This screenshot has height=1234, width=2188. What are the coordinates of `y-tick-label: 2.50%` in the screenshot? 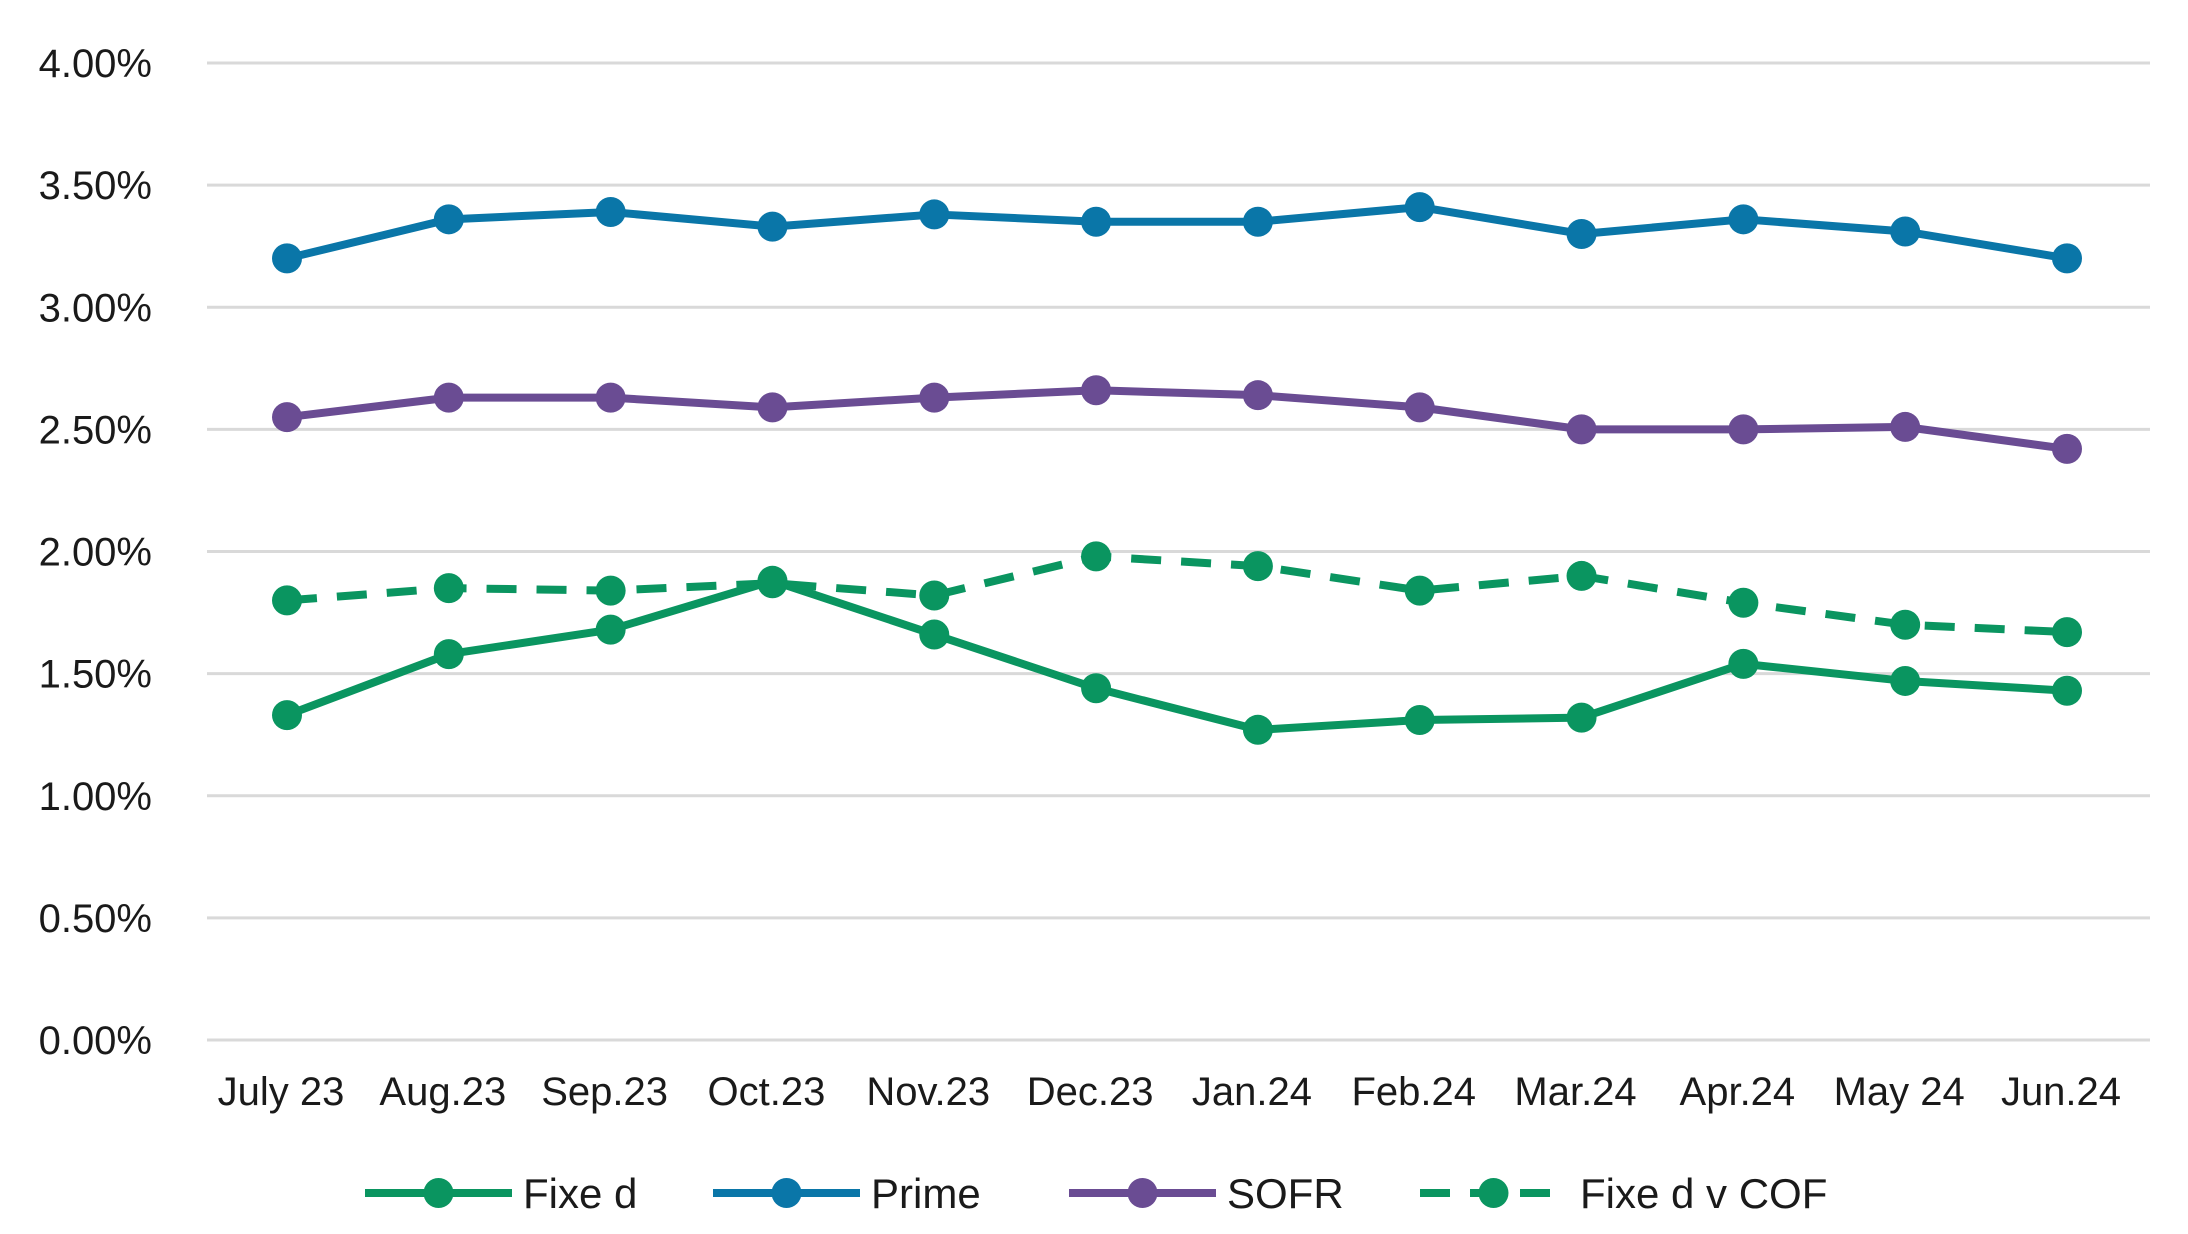 It's located at (95, 430).